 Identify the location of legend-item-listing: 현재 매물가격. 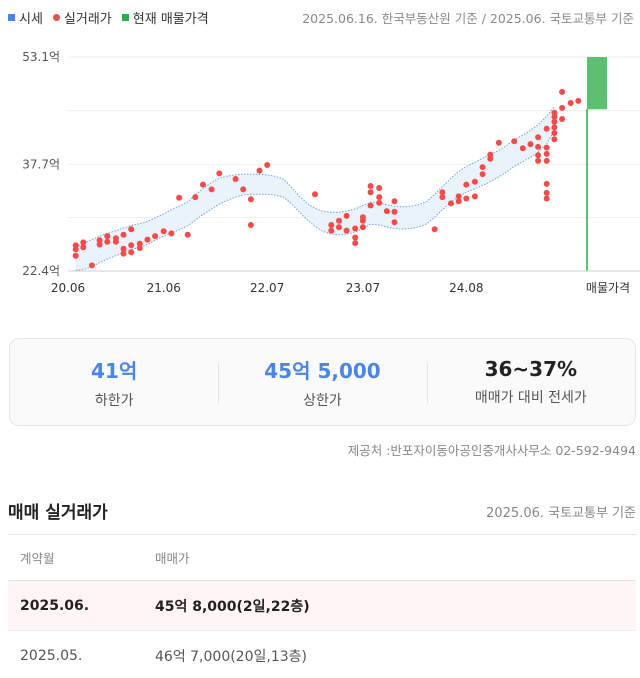
(165, 17).